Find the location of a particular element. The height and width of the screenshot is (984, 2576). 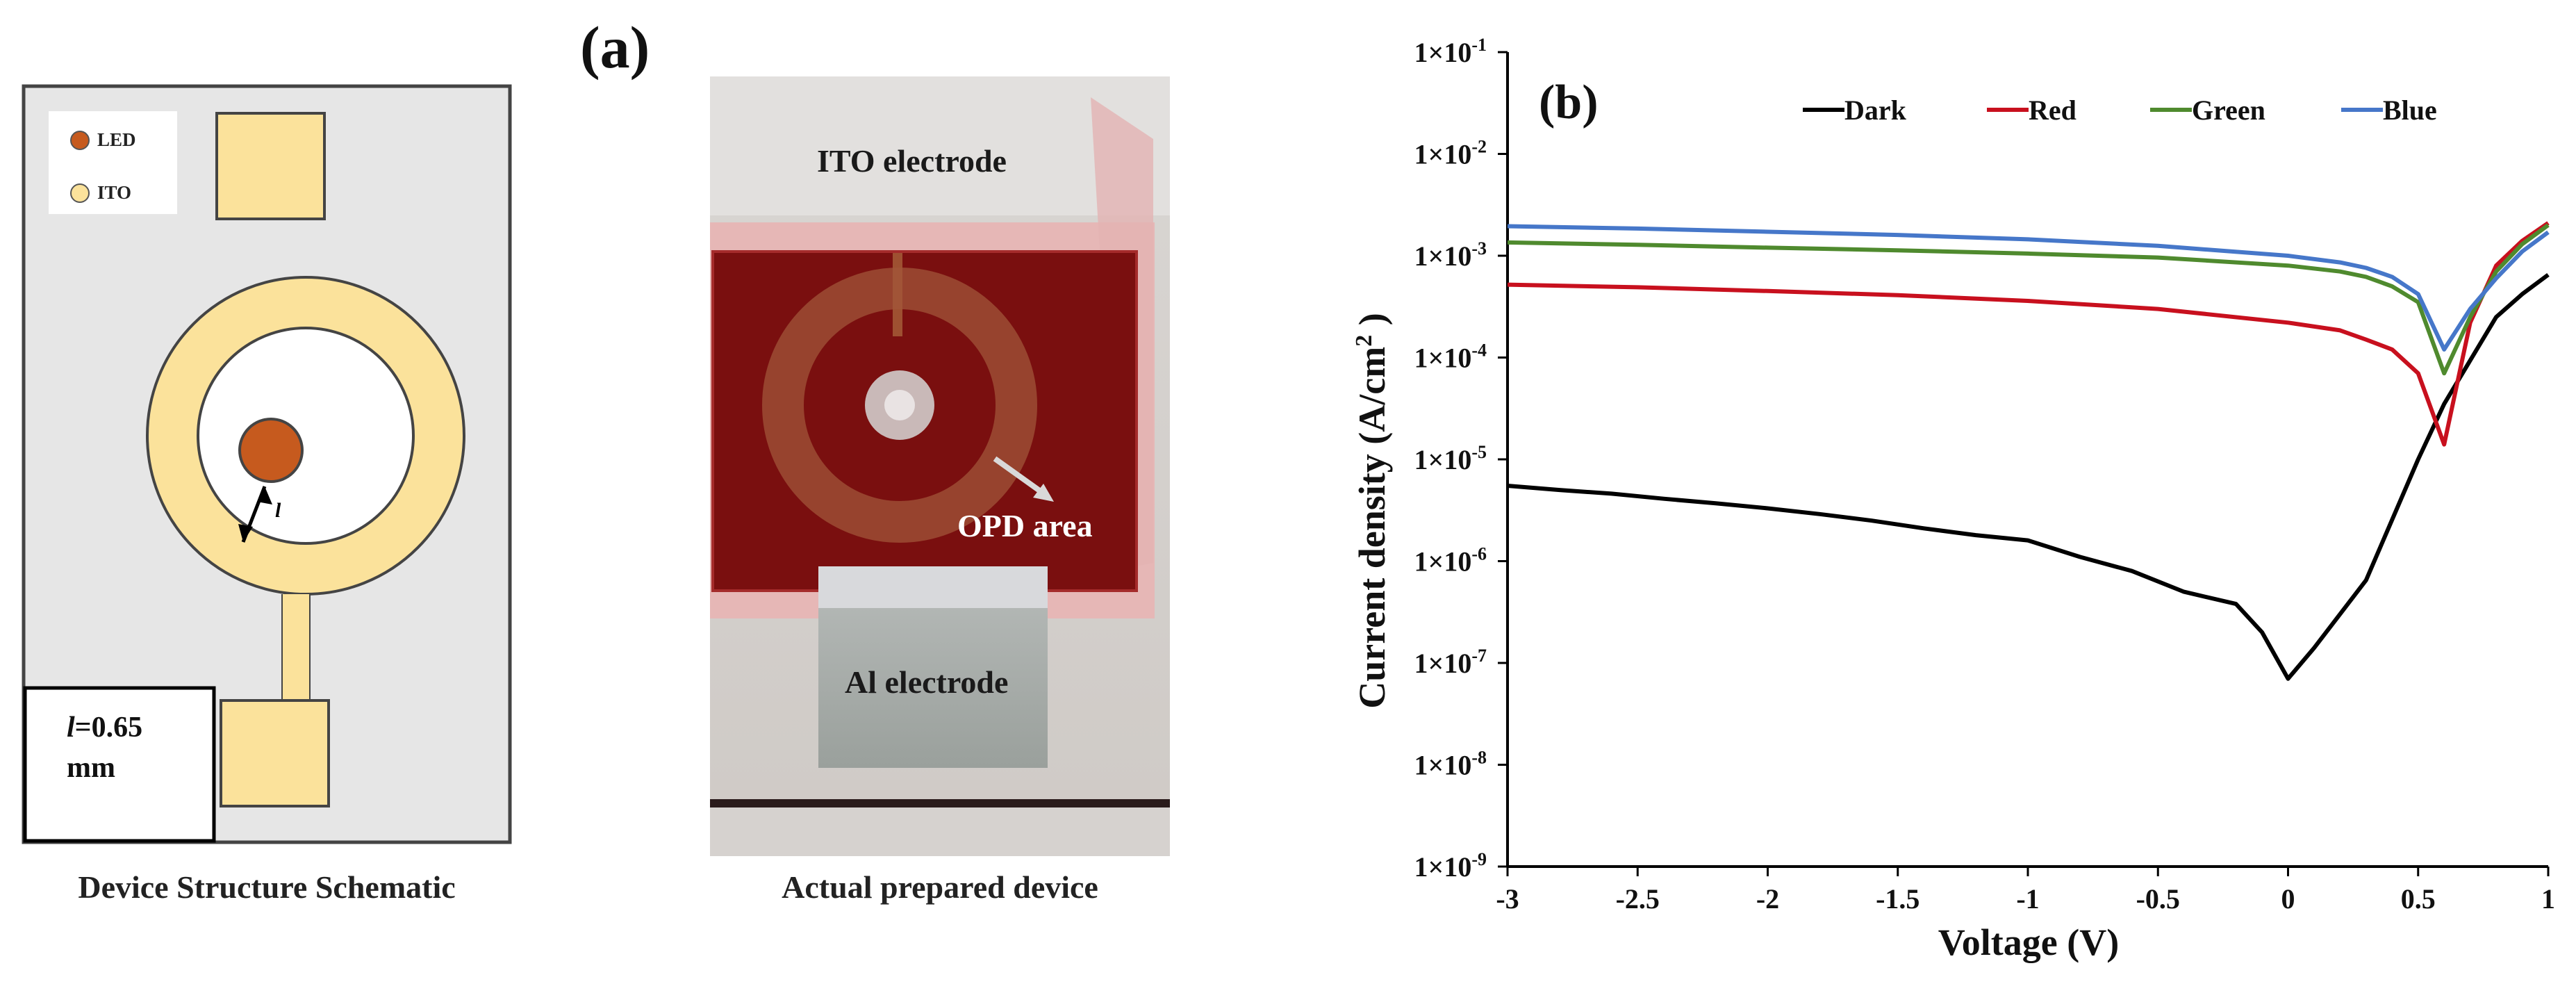

bottom-ito-pad is located at coordinates (275, 753).